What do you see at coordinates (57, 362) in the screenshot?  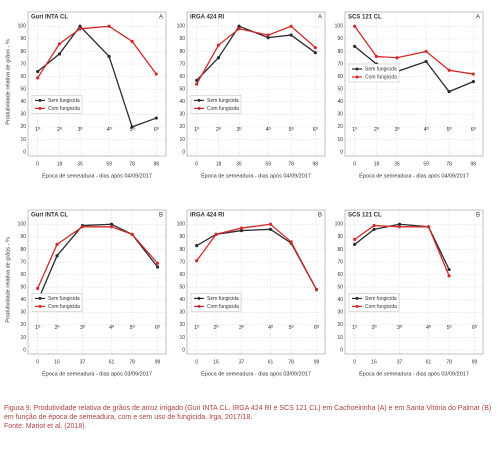 I see `x-tick-label: 16` at bounding box center [57, 362].